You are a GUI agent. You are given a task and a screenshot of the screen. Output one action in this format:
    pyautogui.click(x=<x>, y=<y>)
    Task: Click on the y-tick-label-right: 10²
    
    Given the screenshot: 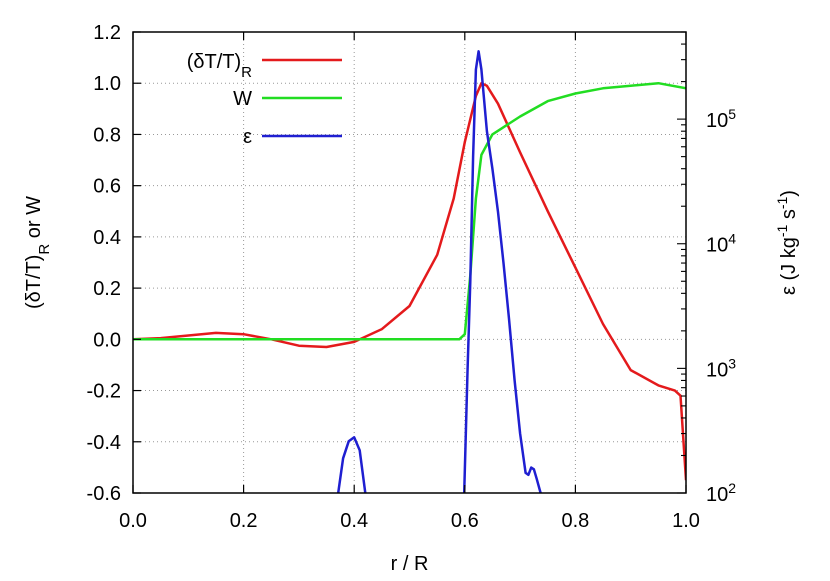 What is the action you would take?
    pyautogui.click(x=721, y=493)
    